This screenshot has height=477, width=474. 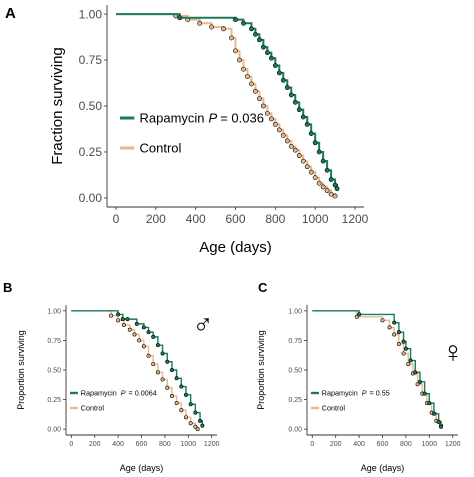 I want to click on male-symbol-icon: ♂, so click(x=203, y=324).